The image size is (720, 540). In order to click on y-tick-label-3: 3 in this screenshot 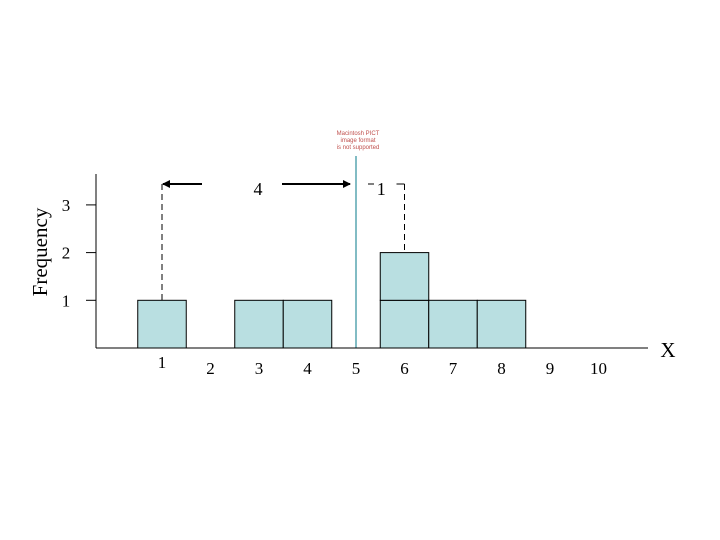, I will do `click(66, 205)`.